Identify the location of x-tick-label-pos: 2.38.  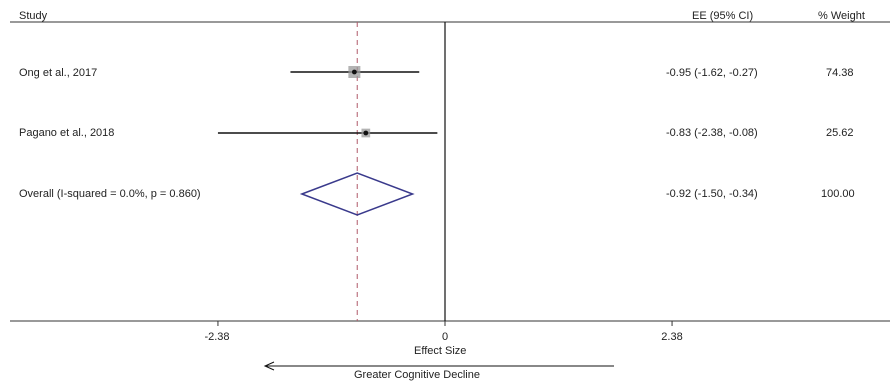
(672, 337).